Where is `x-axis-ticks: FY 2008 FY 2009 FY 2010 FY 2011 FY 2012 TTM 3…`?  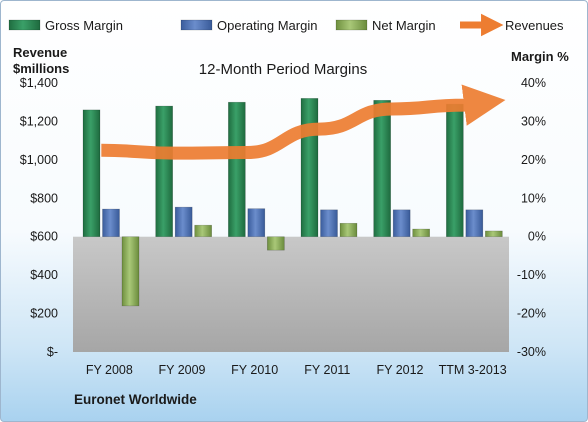 x-axis-ticks: FY 2008 FY 2009 FY 2010 FY 2011 FY 2012 TTM 3… is located at coordinates (296, 370).